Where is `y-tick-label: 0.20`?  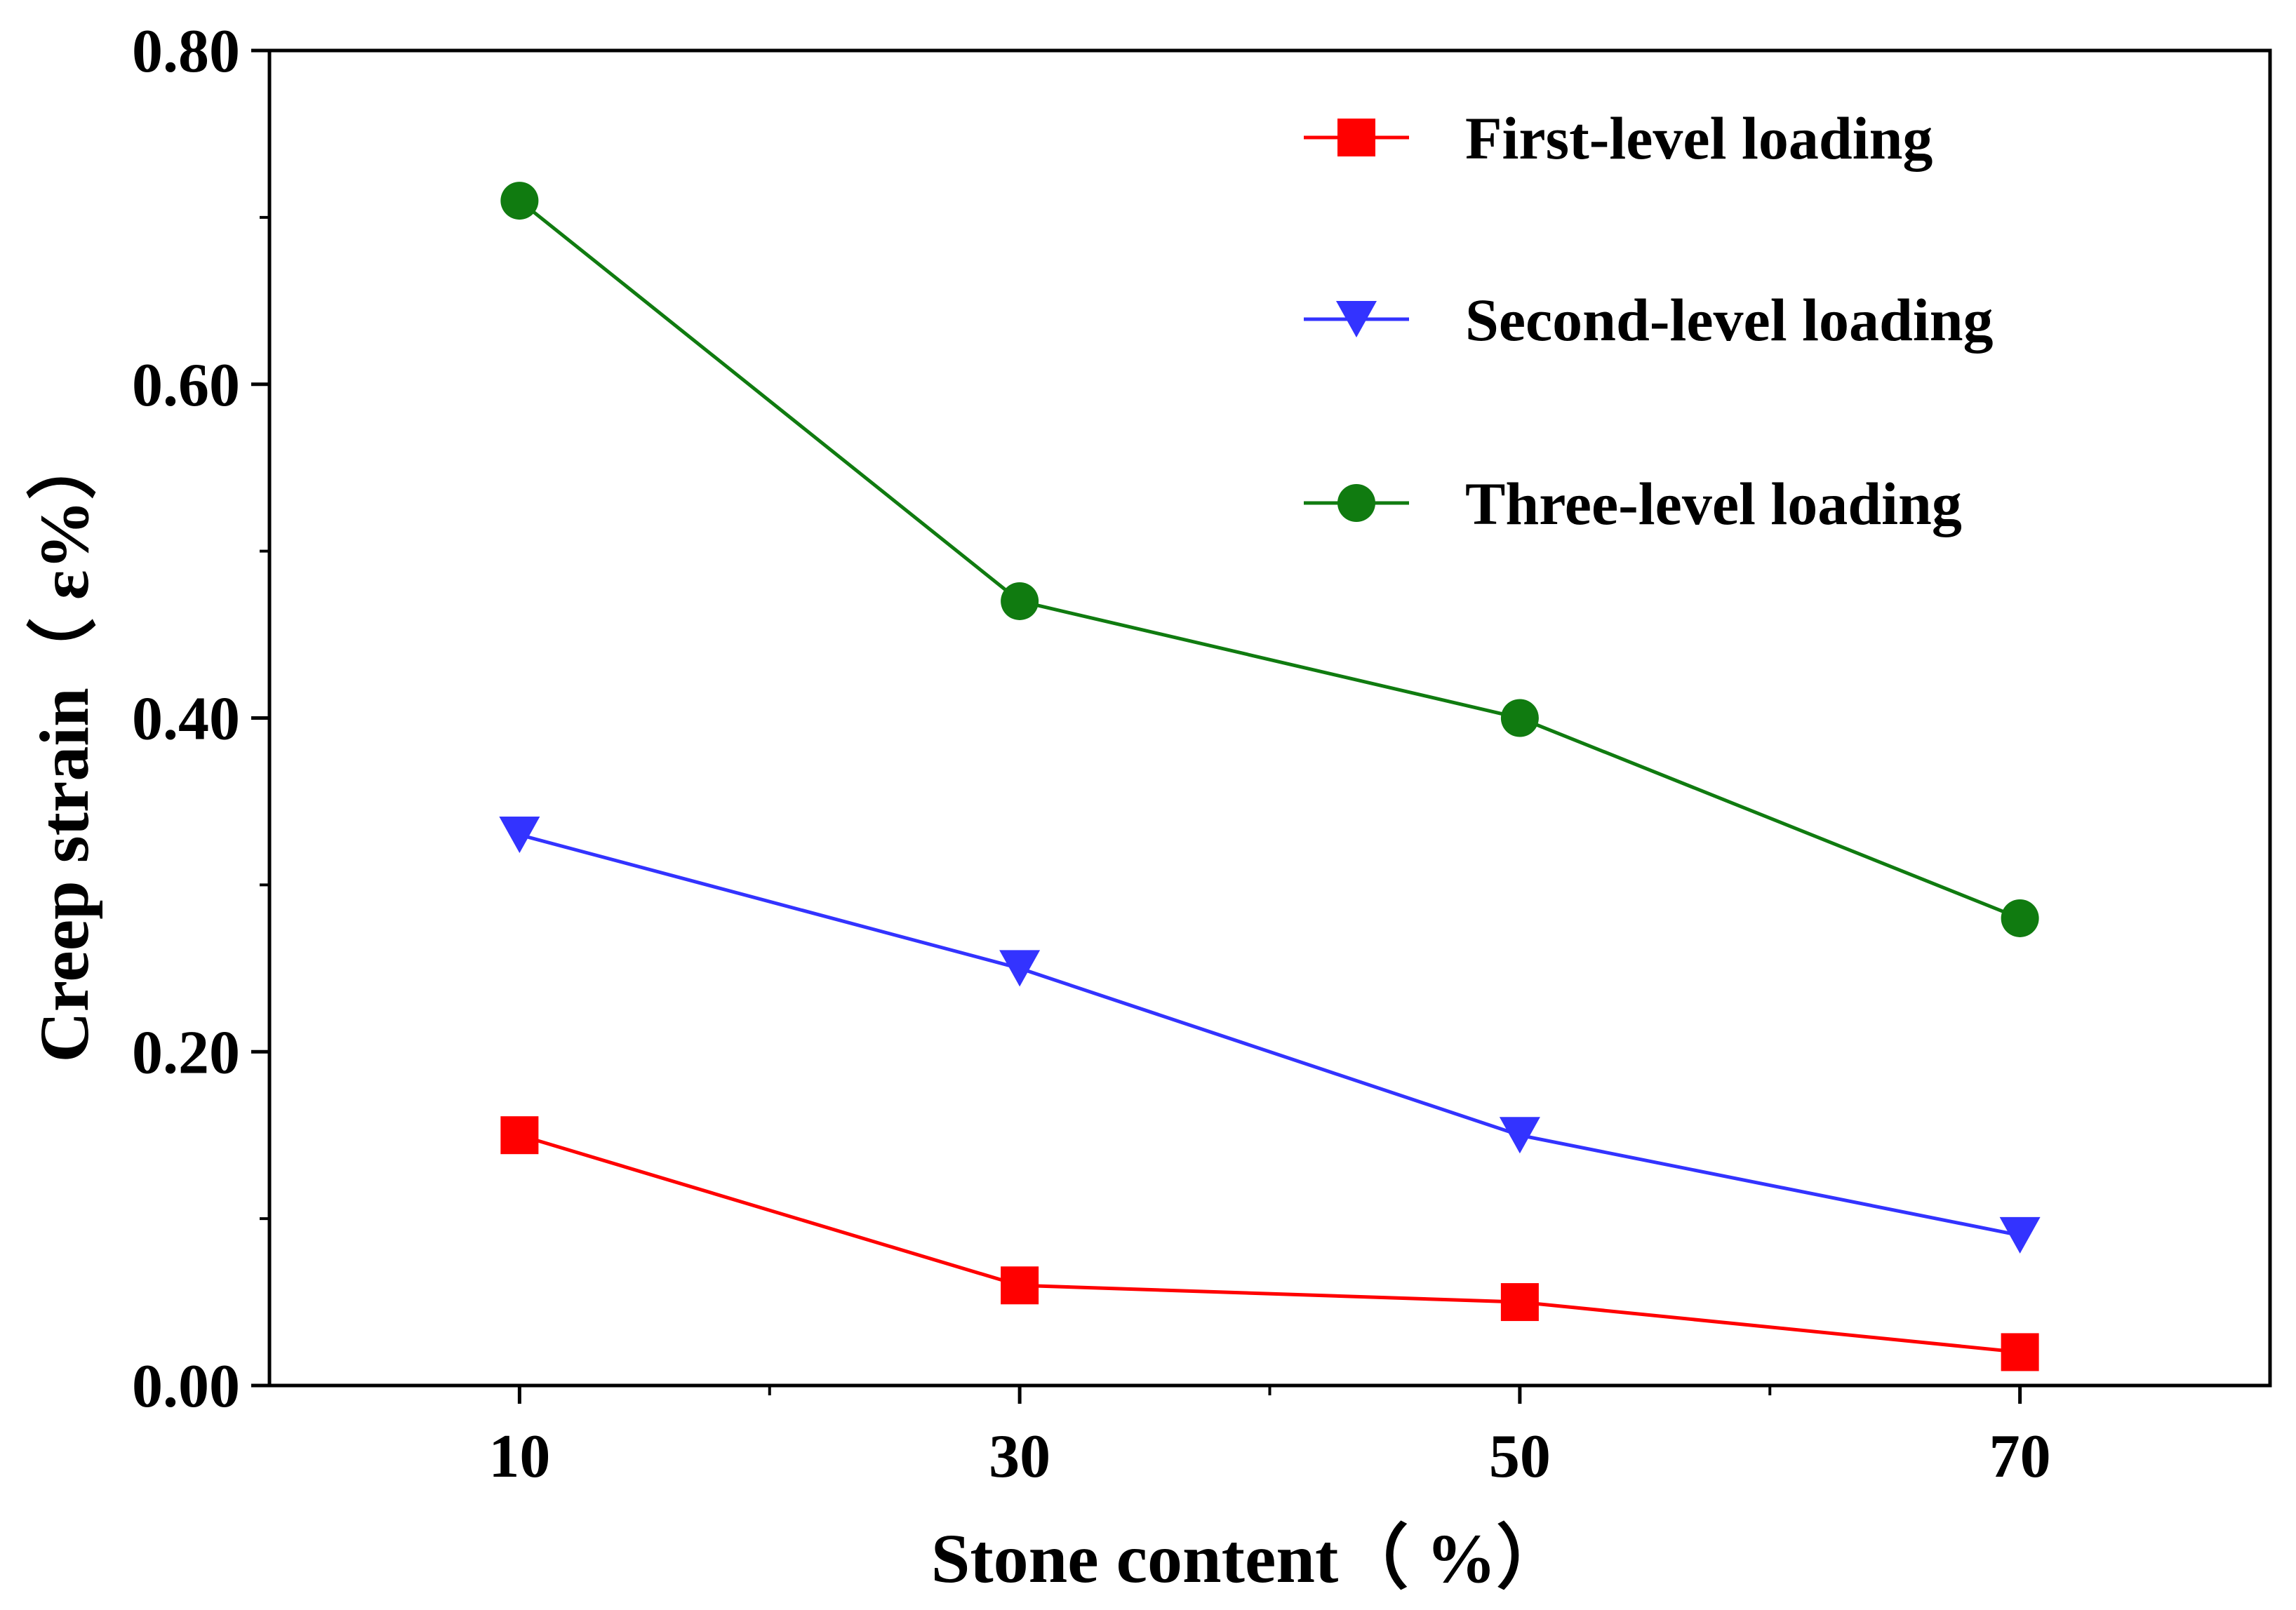
y-tick-label: 0.20 is located at coordinates (186, 1053).